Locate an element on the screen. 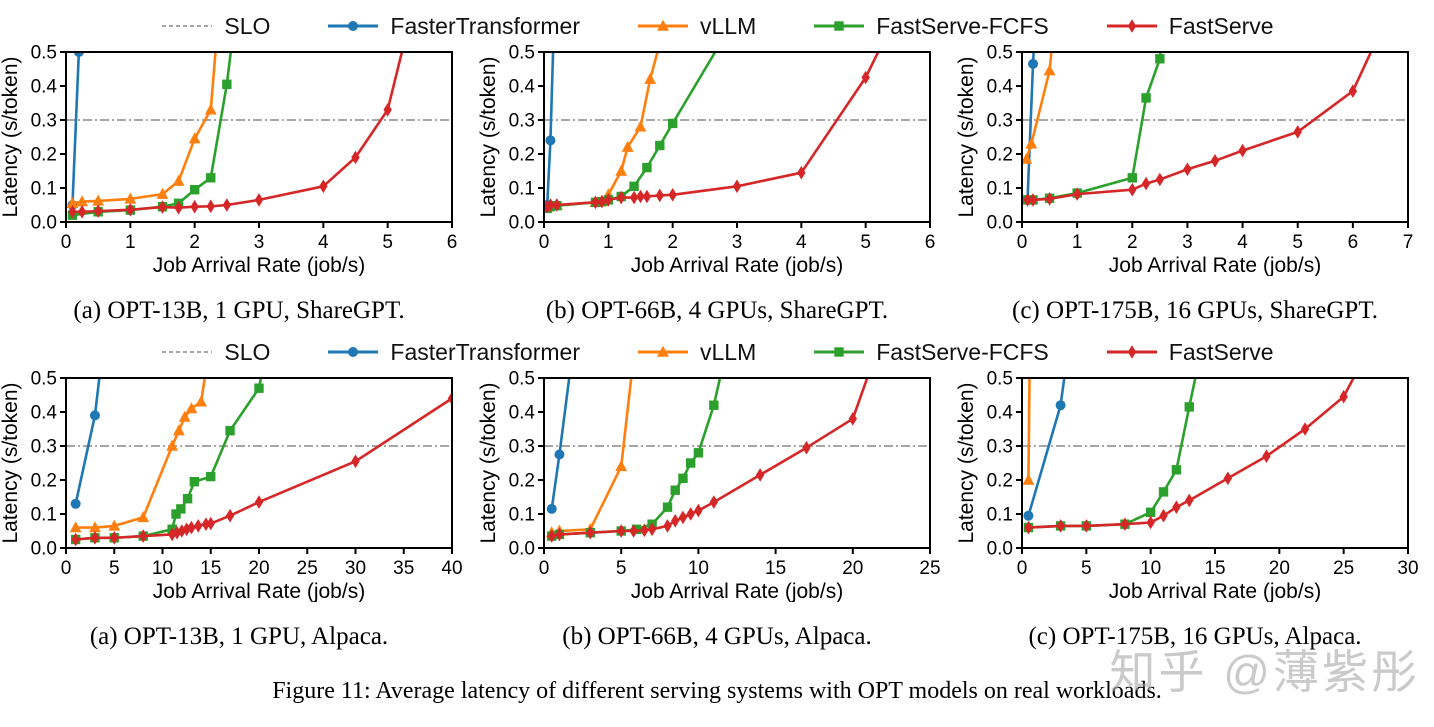 The height and width of the screenshot is (727, 1434). legend-vllm-marker-icon is located at coordinates (663, 25).